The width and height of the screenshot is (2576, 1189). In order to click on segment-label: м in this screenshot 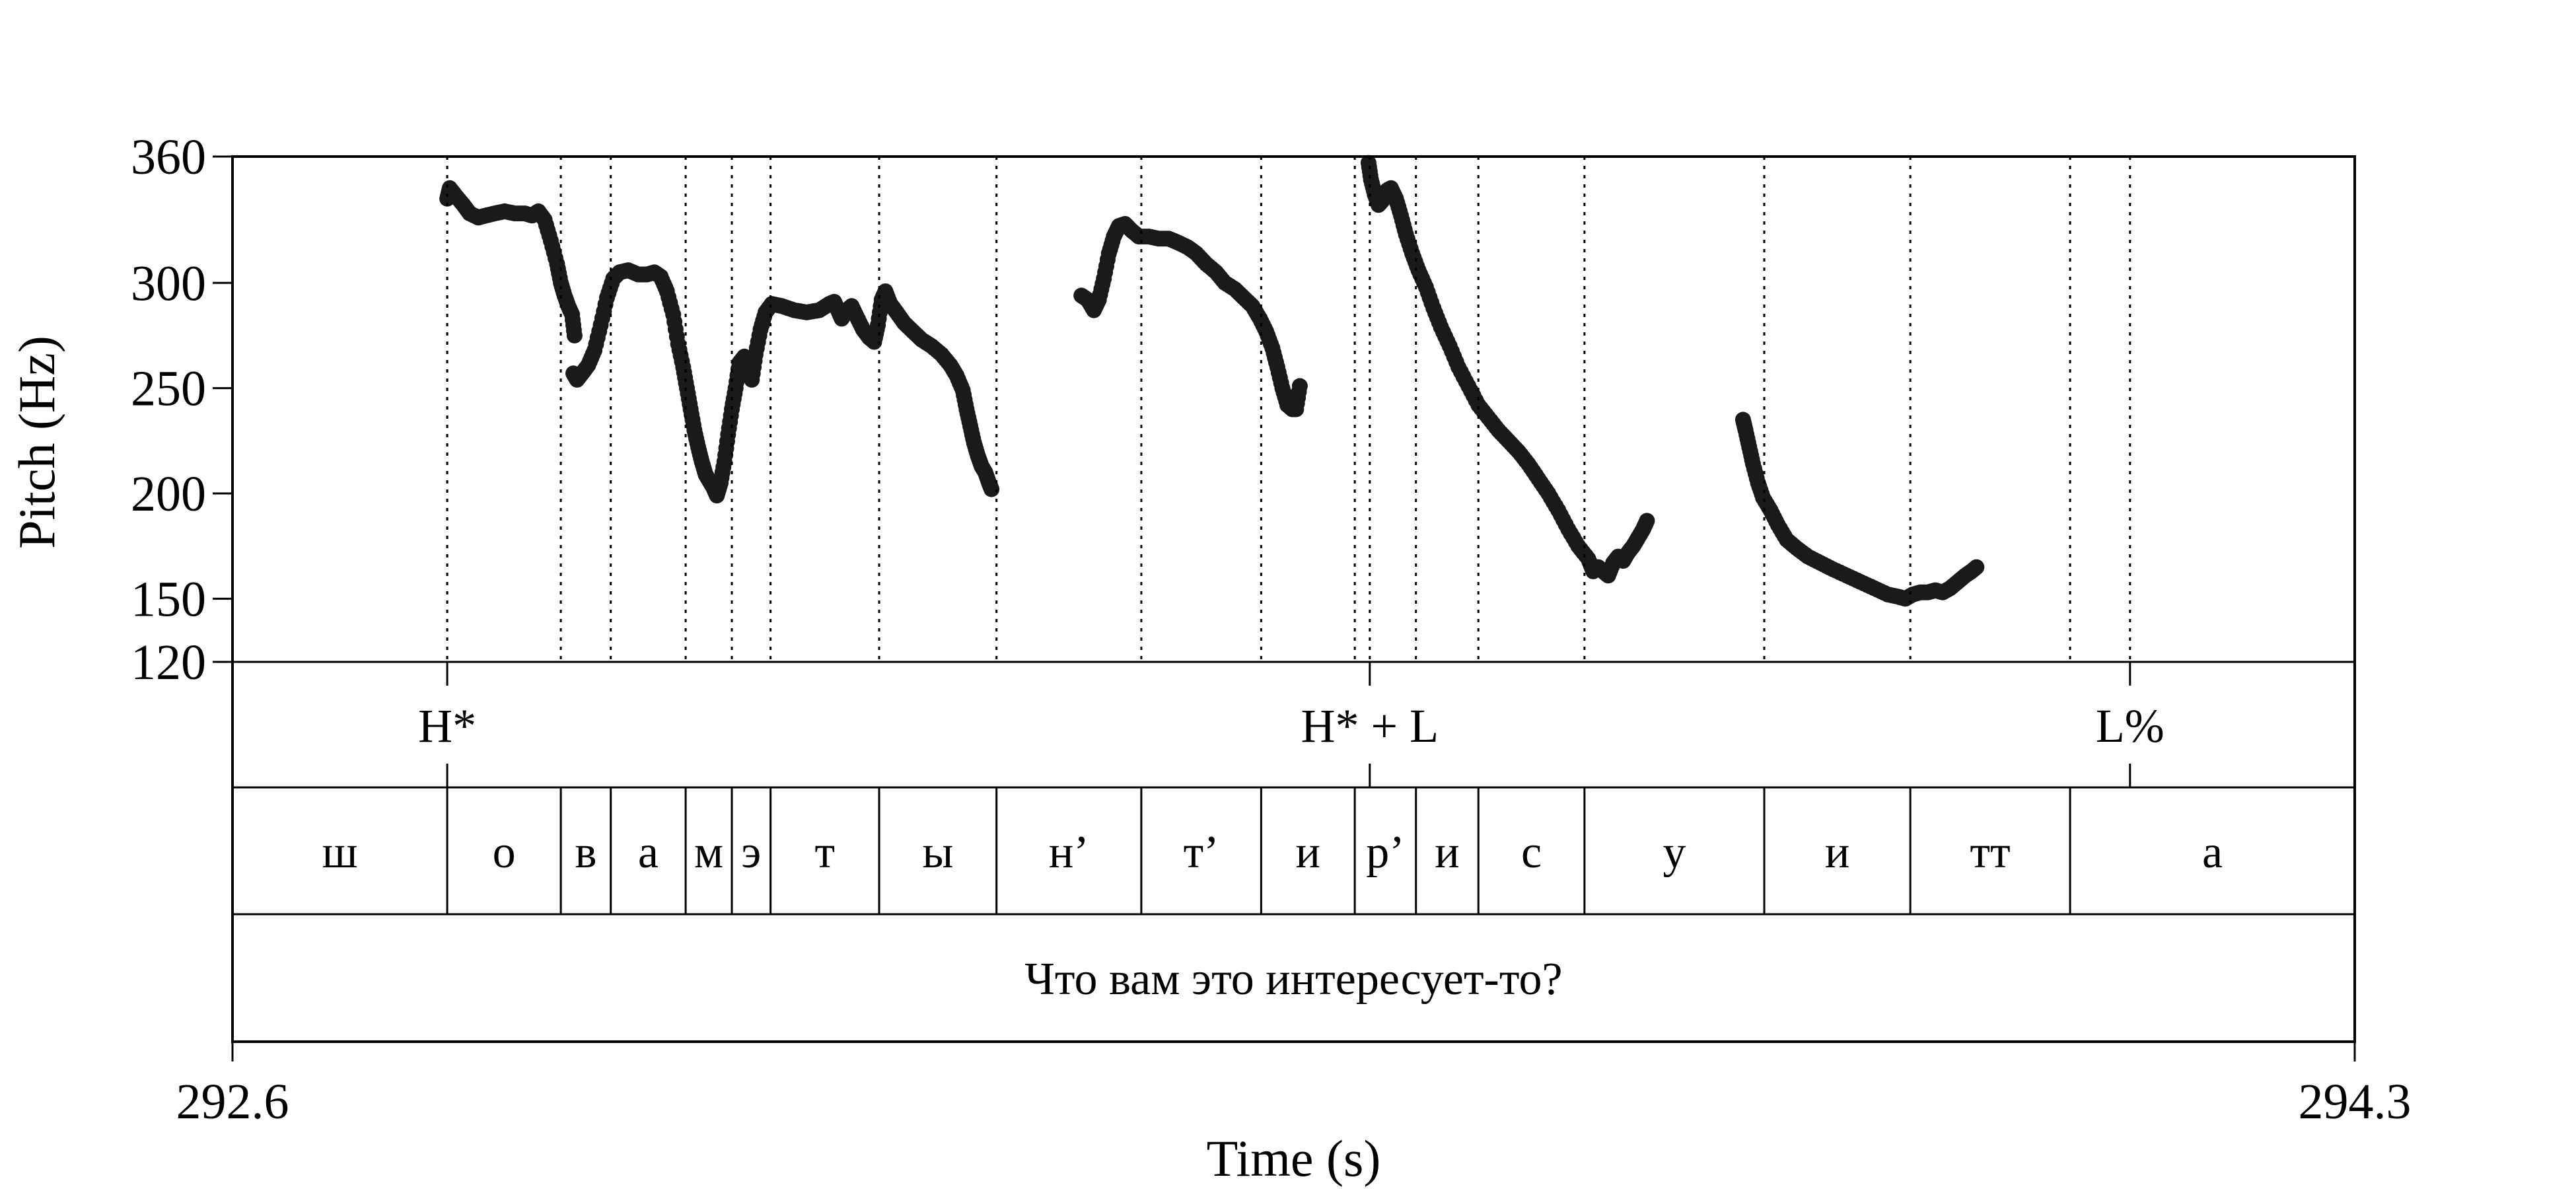, I will do `click(709, 852)`.